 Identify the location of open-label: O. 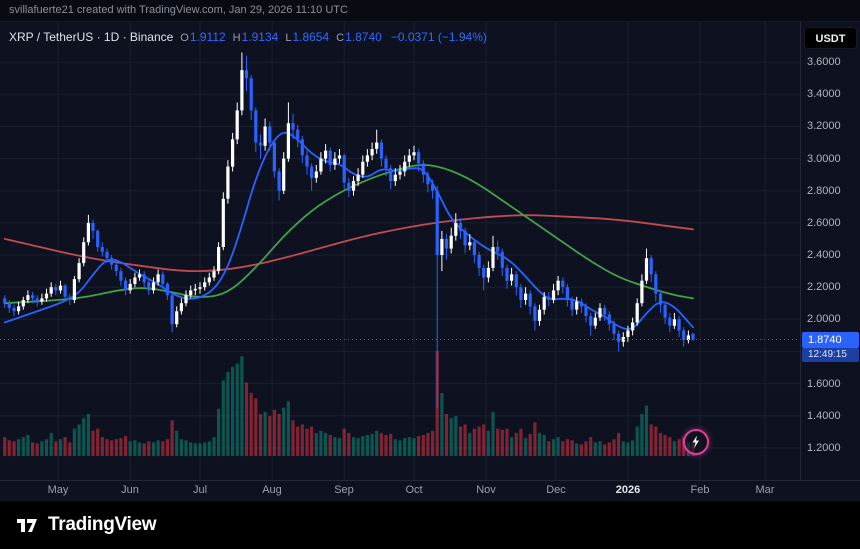
(184, 38).